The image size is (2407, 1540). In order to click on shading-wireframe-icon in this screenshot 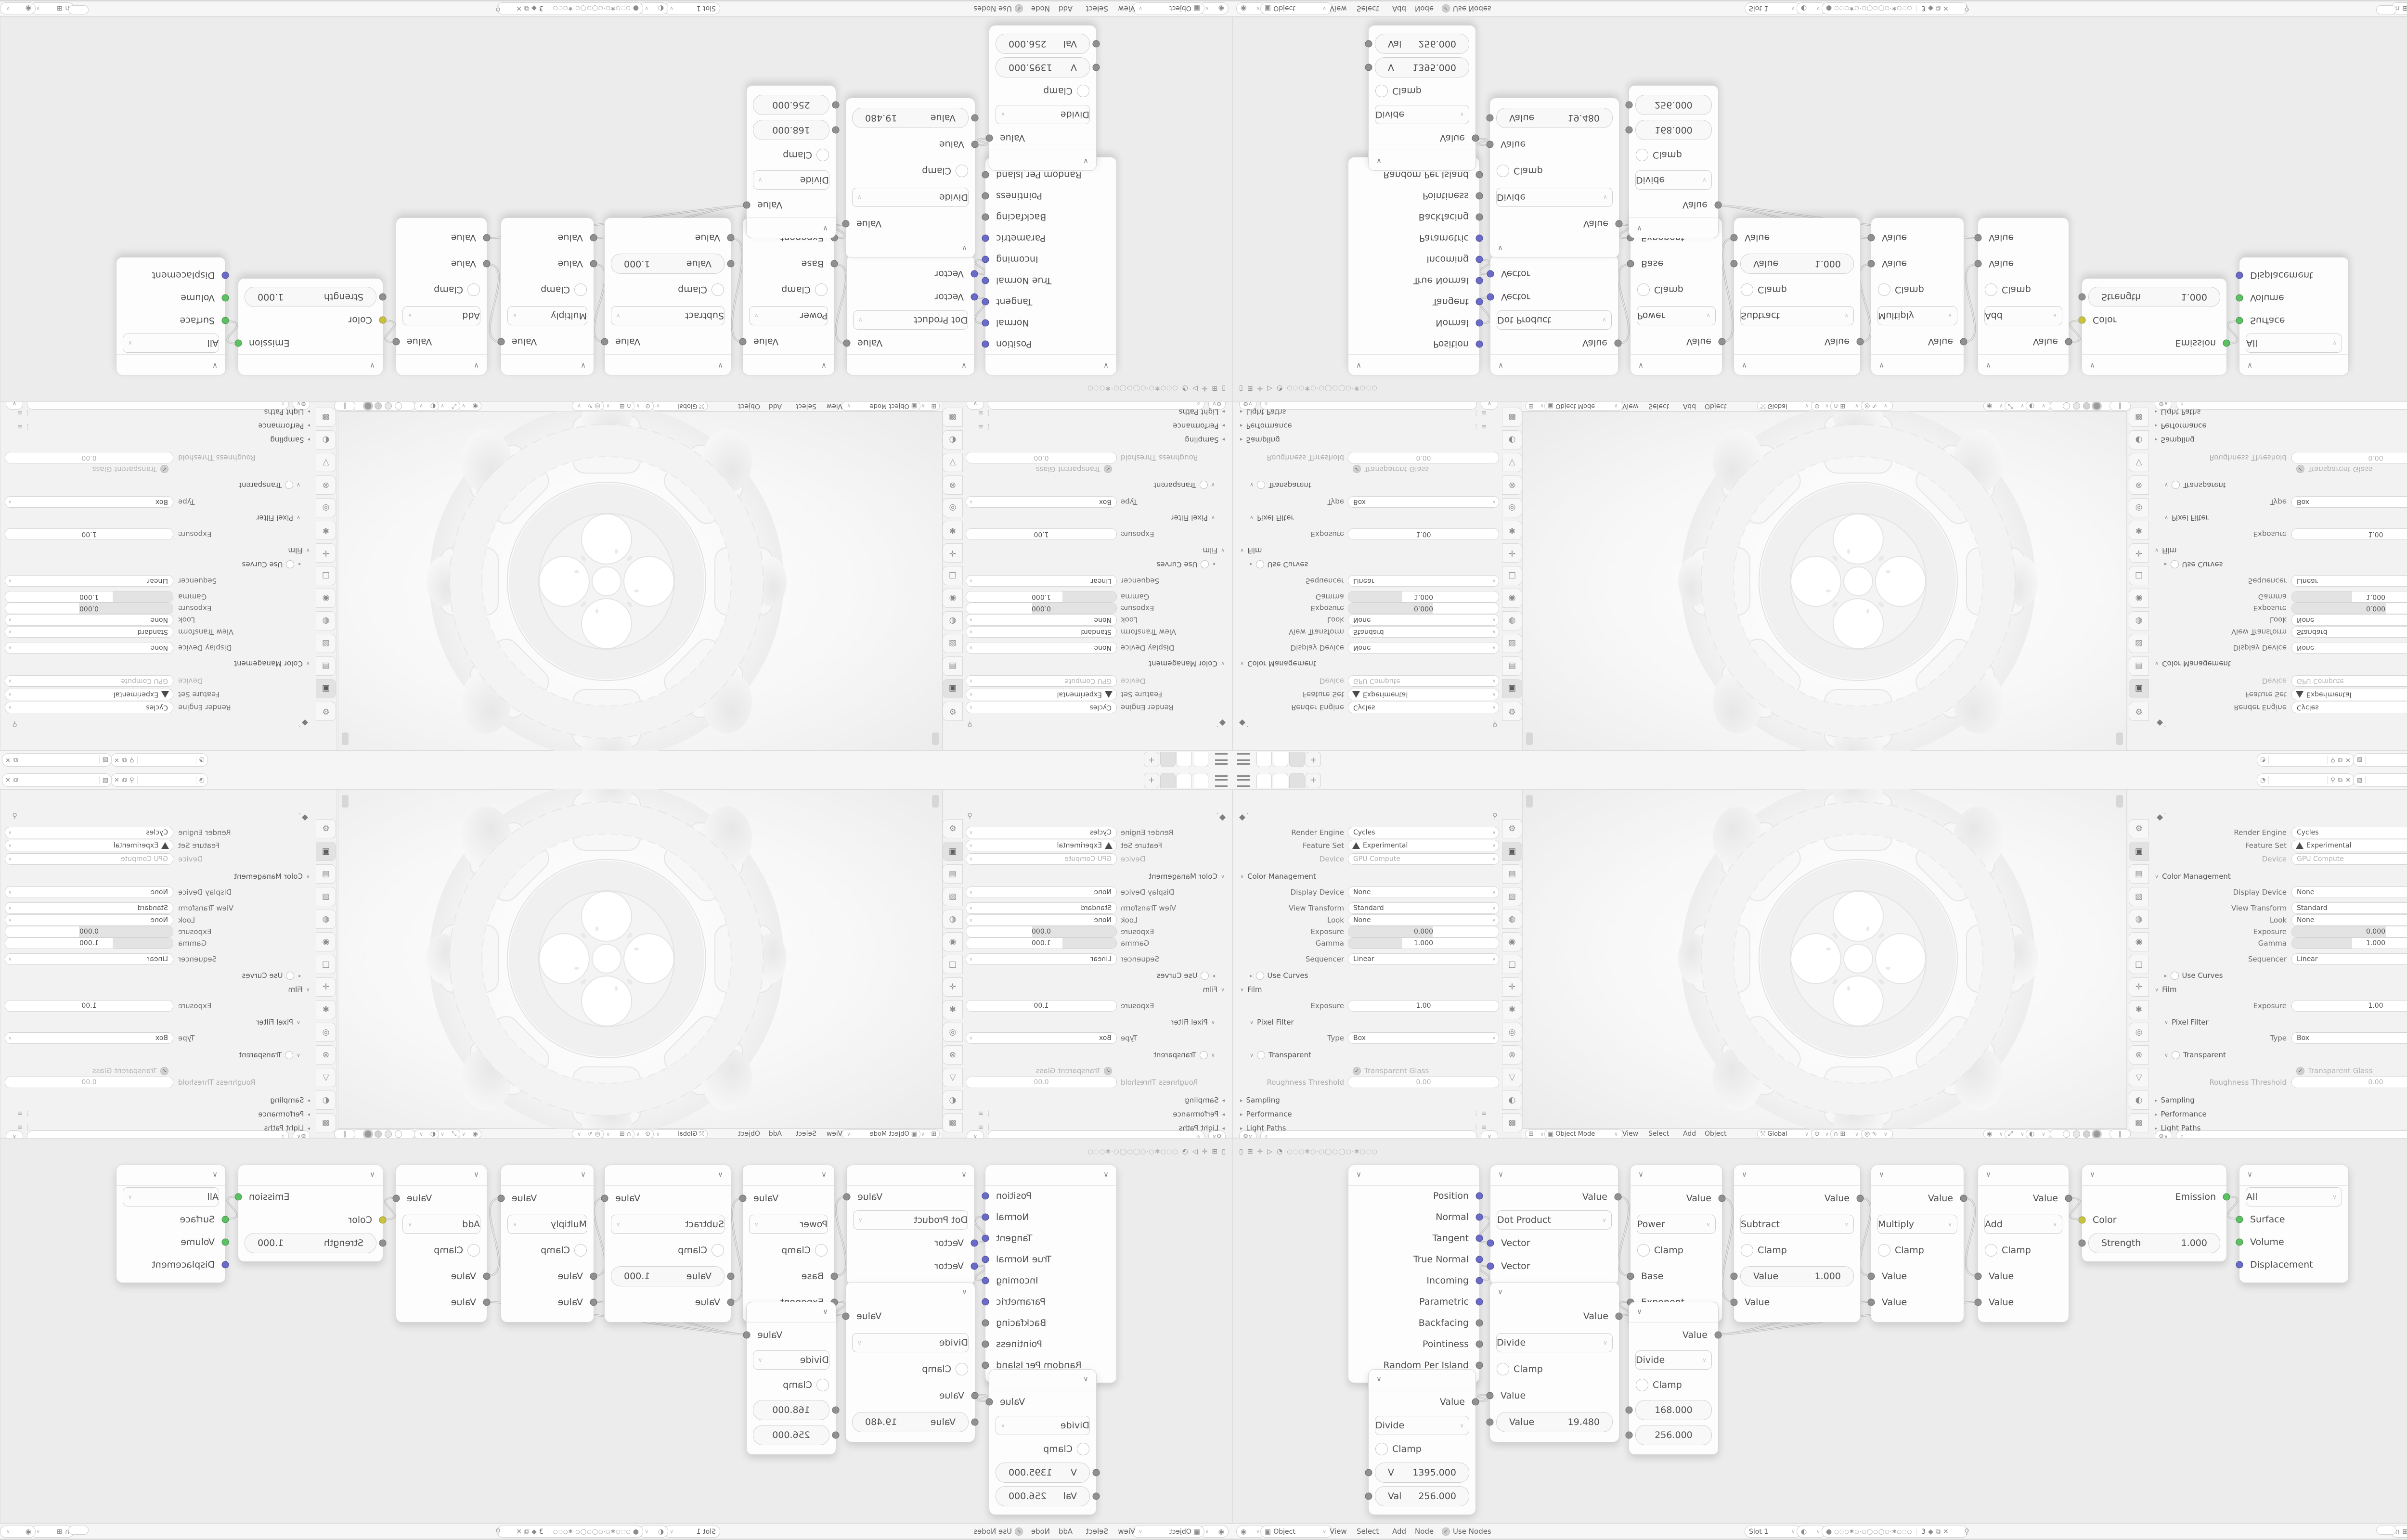, I will do `click(399, 406)`.